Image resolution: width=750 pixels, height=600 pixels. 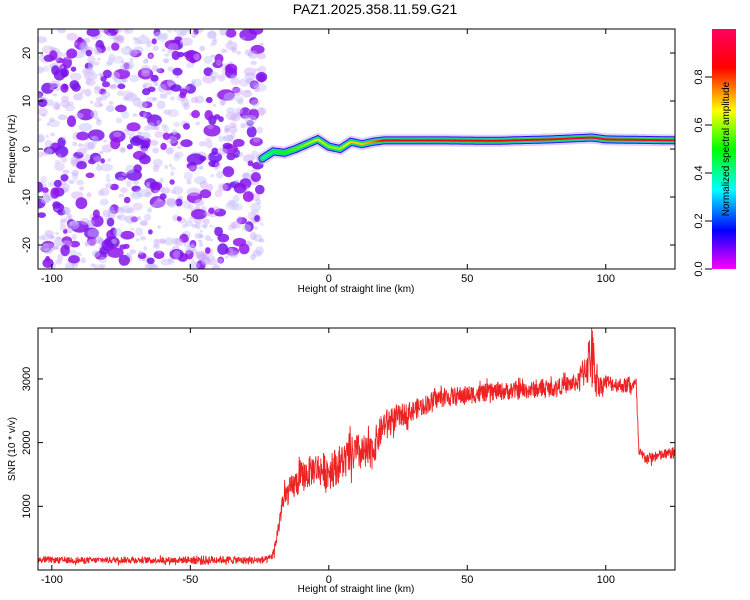 I want to click on y-tick-label: 10, so click(x=27, y=101).